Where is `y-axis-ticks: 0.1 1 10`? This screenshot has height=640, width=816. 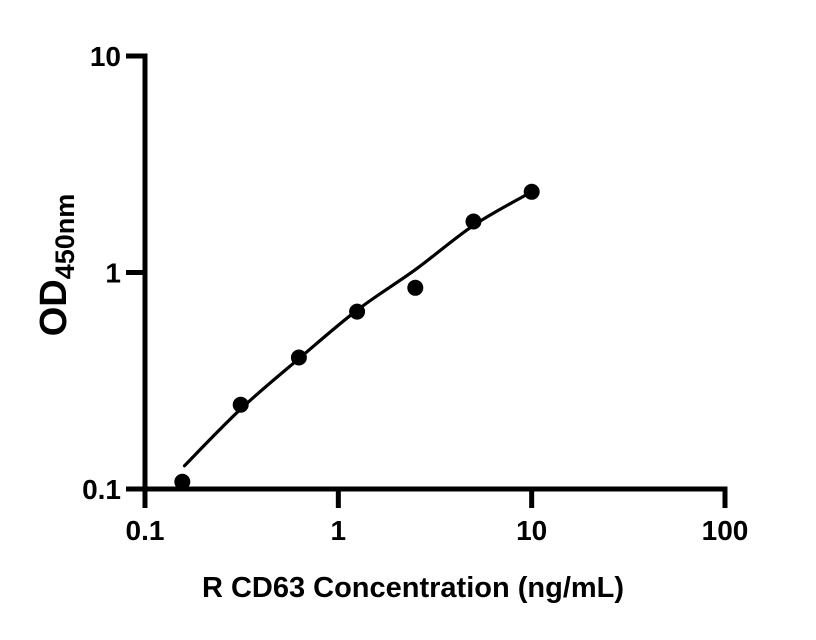
y-axis-ticks: 0.1 1 10 is located at coordinates (113, 273).